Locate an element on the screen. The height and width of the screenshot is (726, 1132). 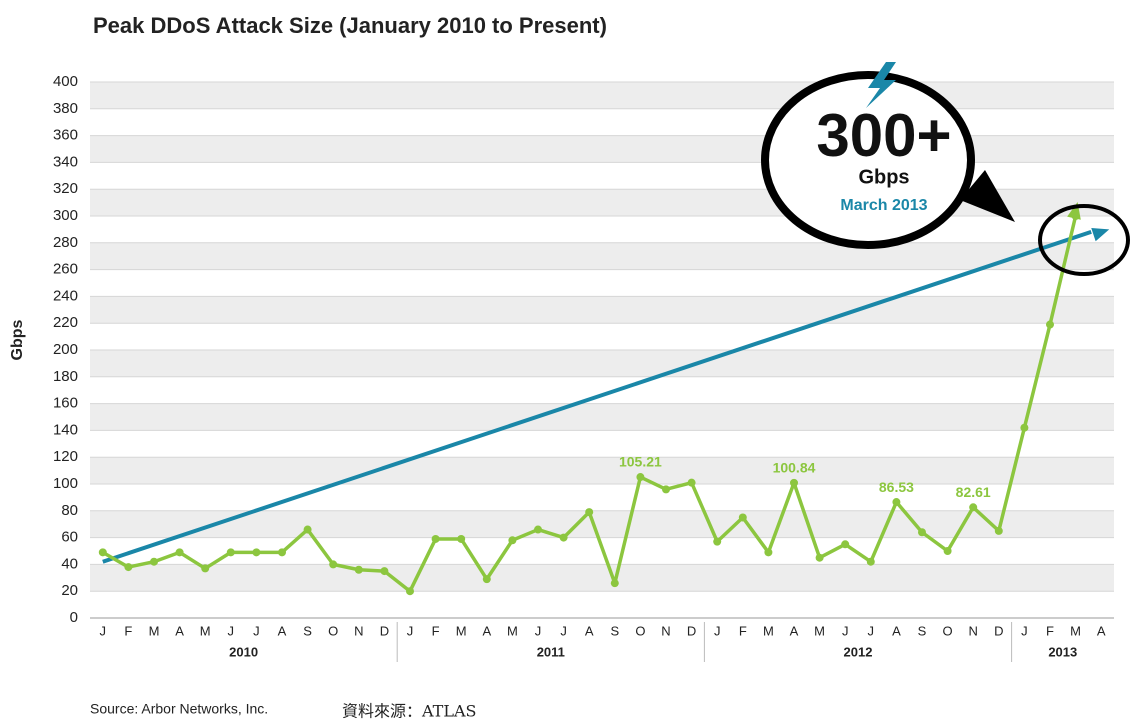
y-tick-label: 140 is located at coordinates (65, 429).